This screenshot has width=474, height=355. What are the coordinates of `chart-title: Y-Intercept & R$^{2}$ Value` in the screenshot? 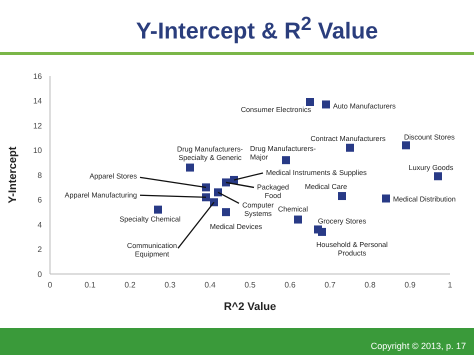 It's located at (256, 29).